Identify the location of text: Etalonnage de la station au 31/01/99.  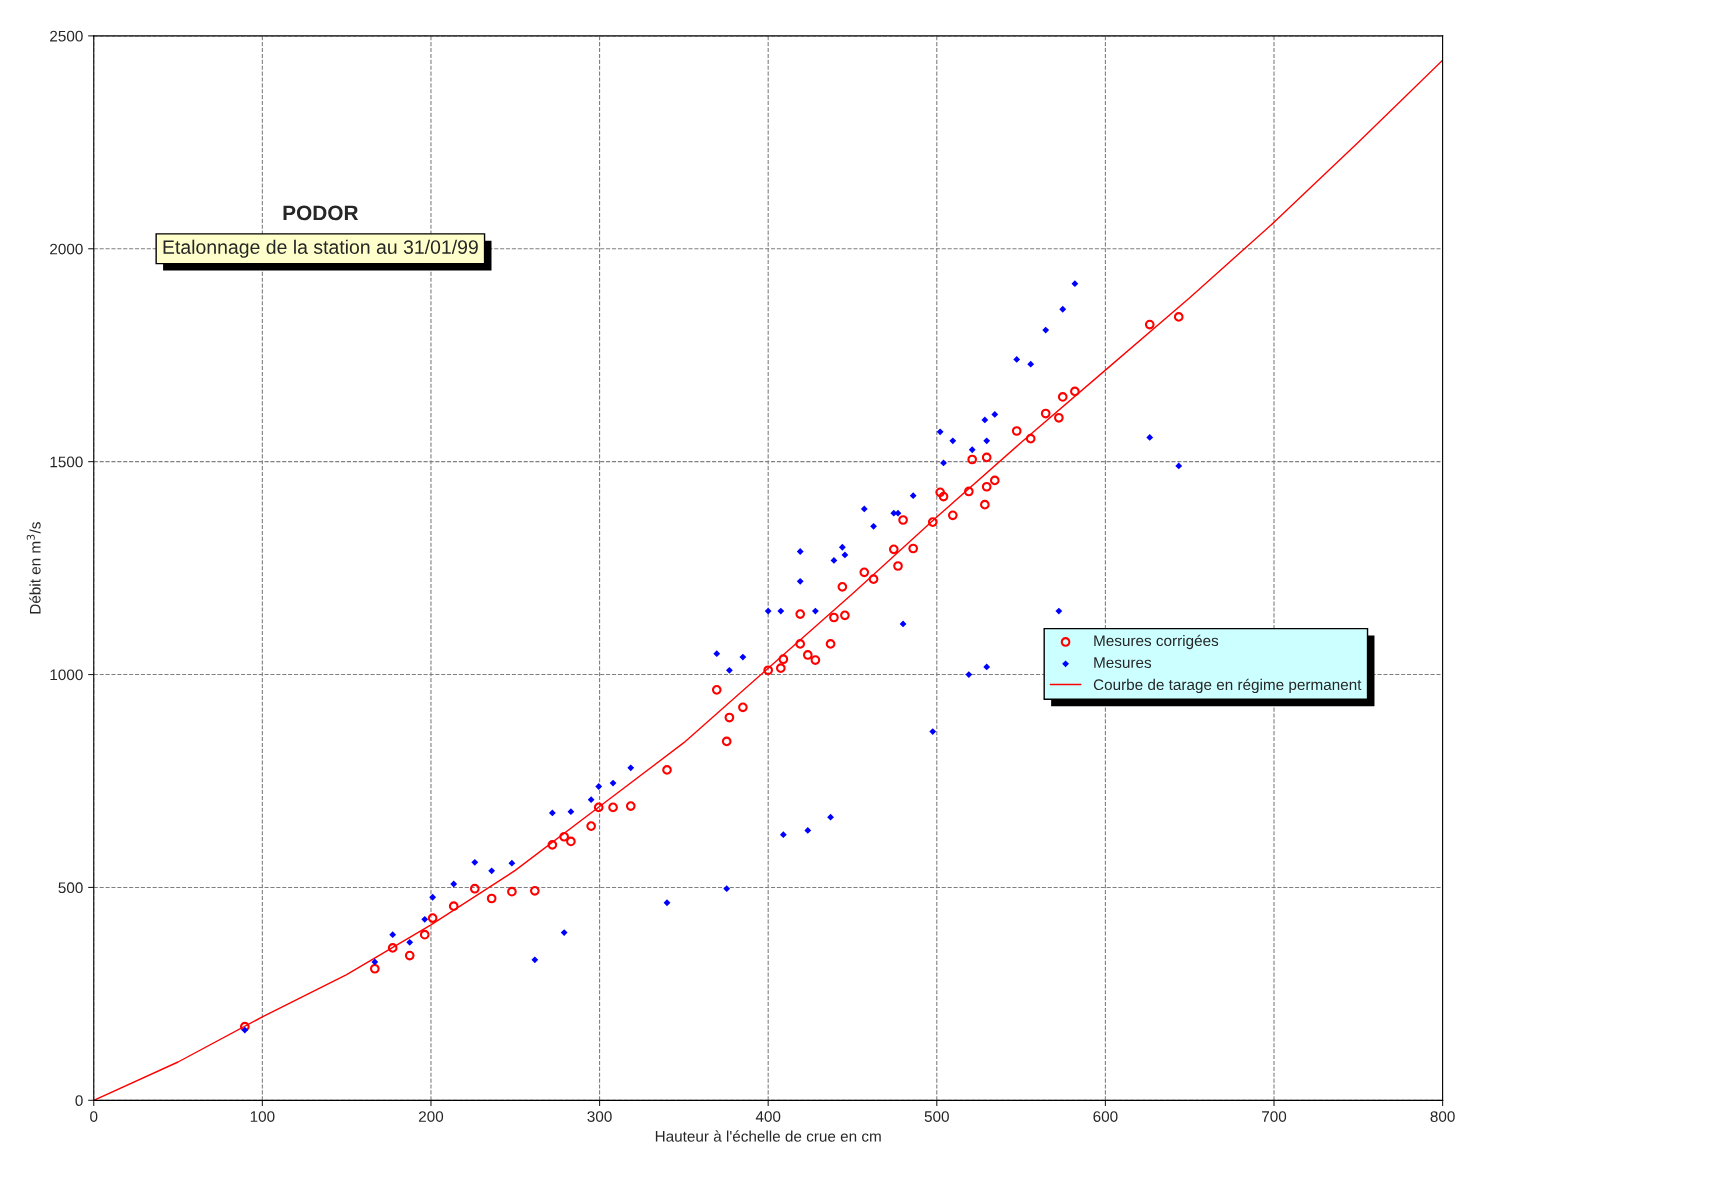
(320, 248).